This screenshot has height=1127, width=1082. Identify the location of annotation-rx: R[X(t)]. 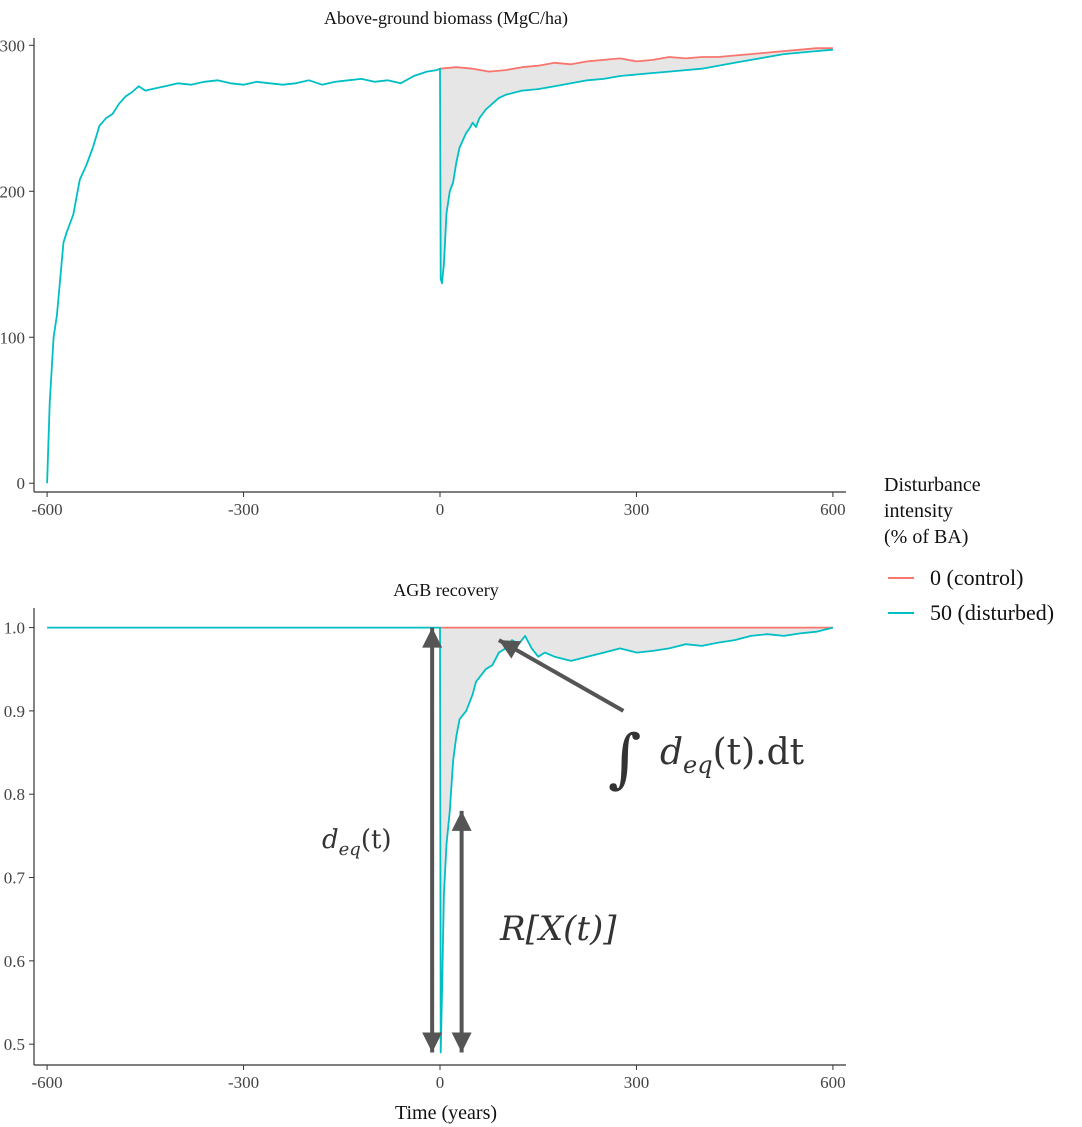
(558, 929).